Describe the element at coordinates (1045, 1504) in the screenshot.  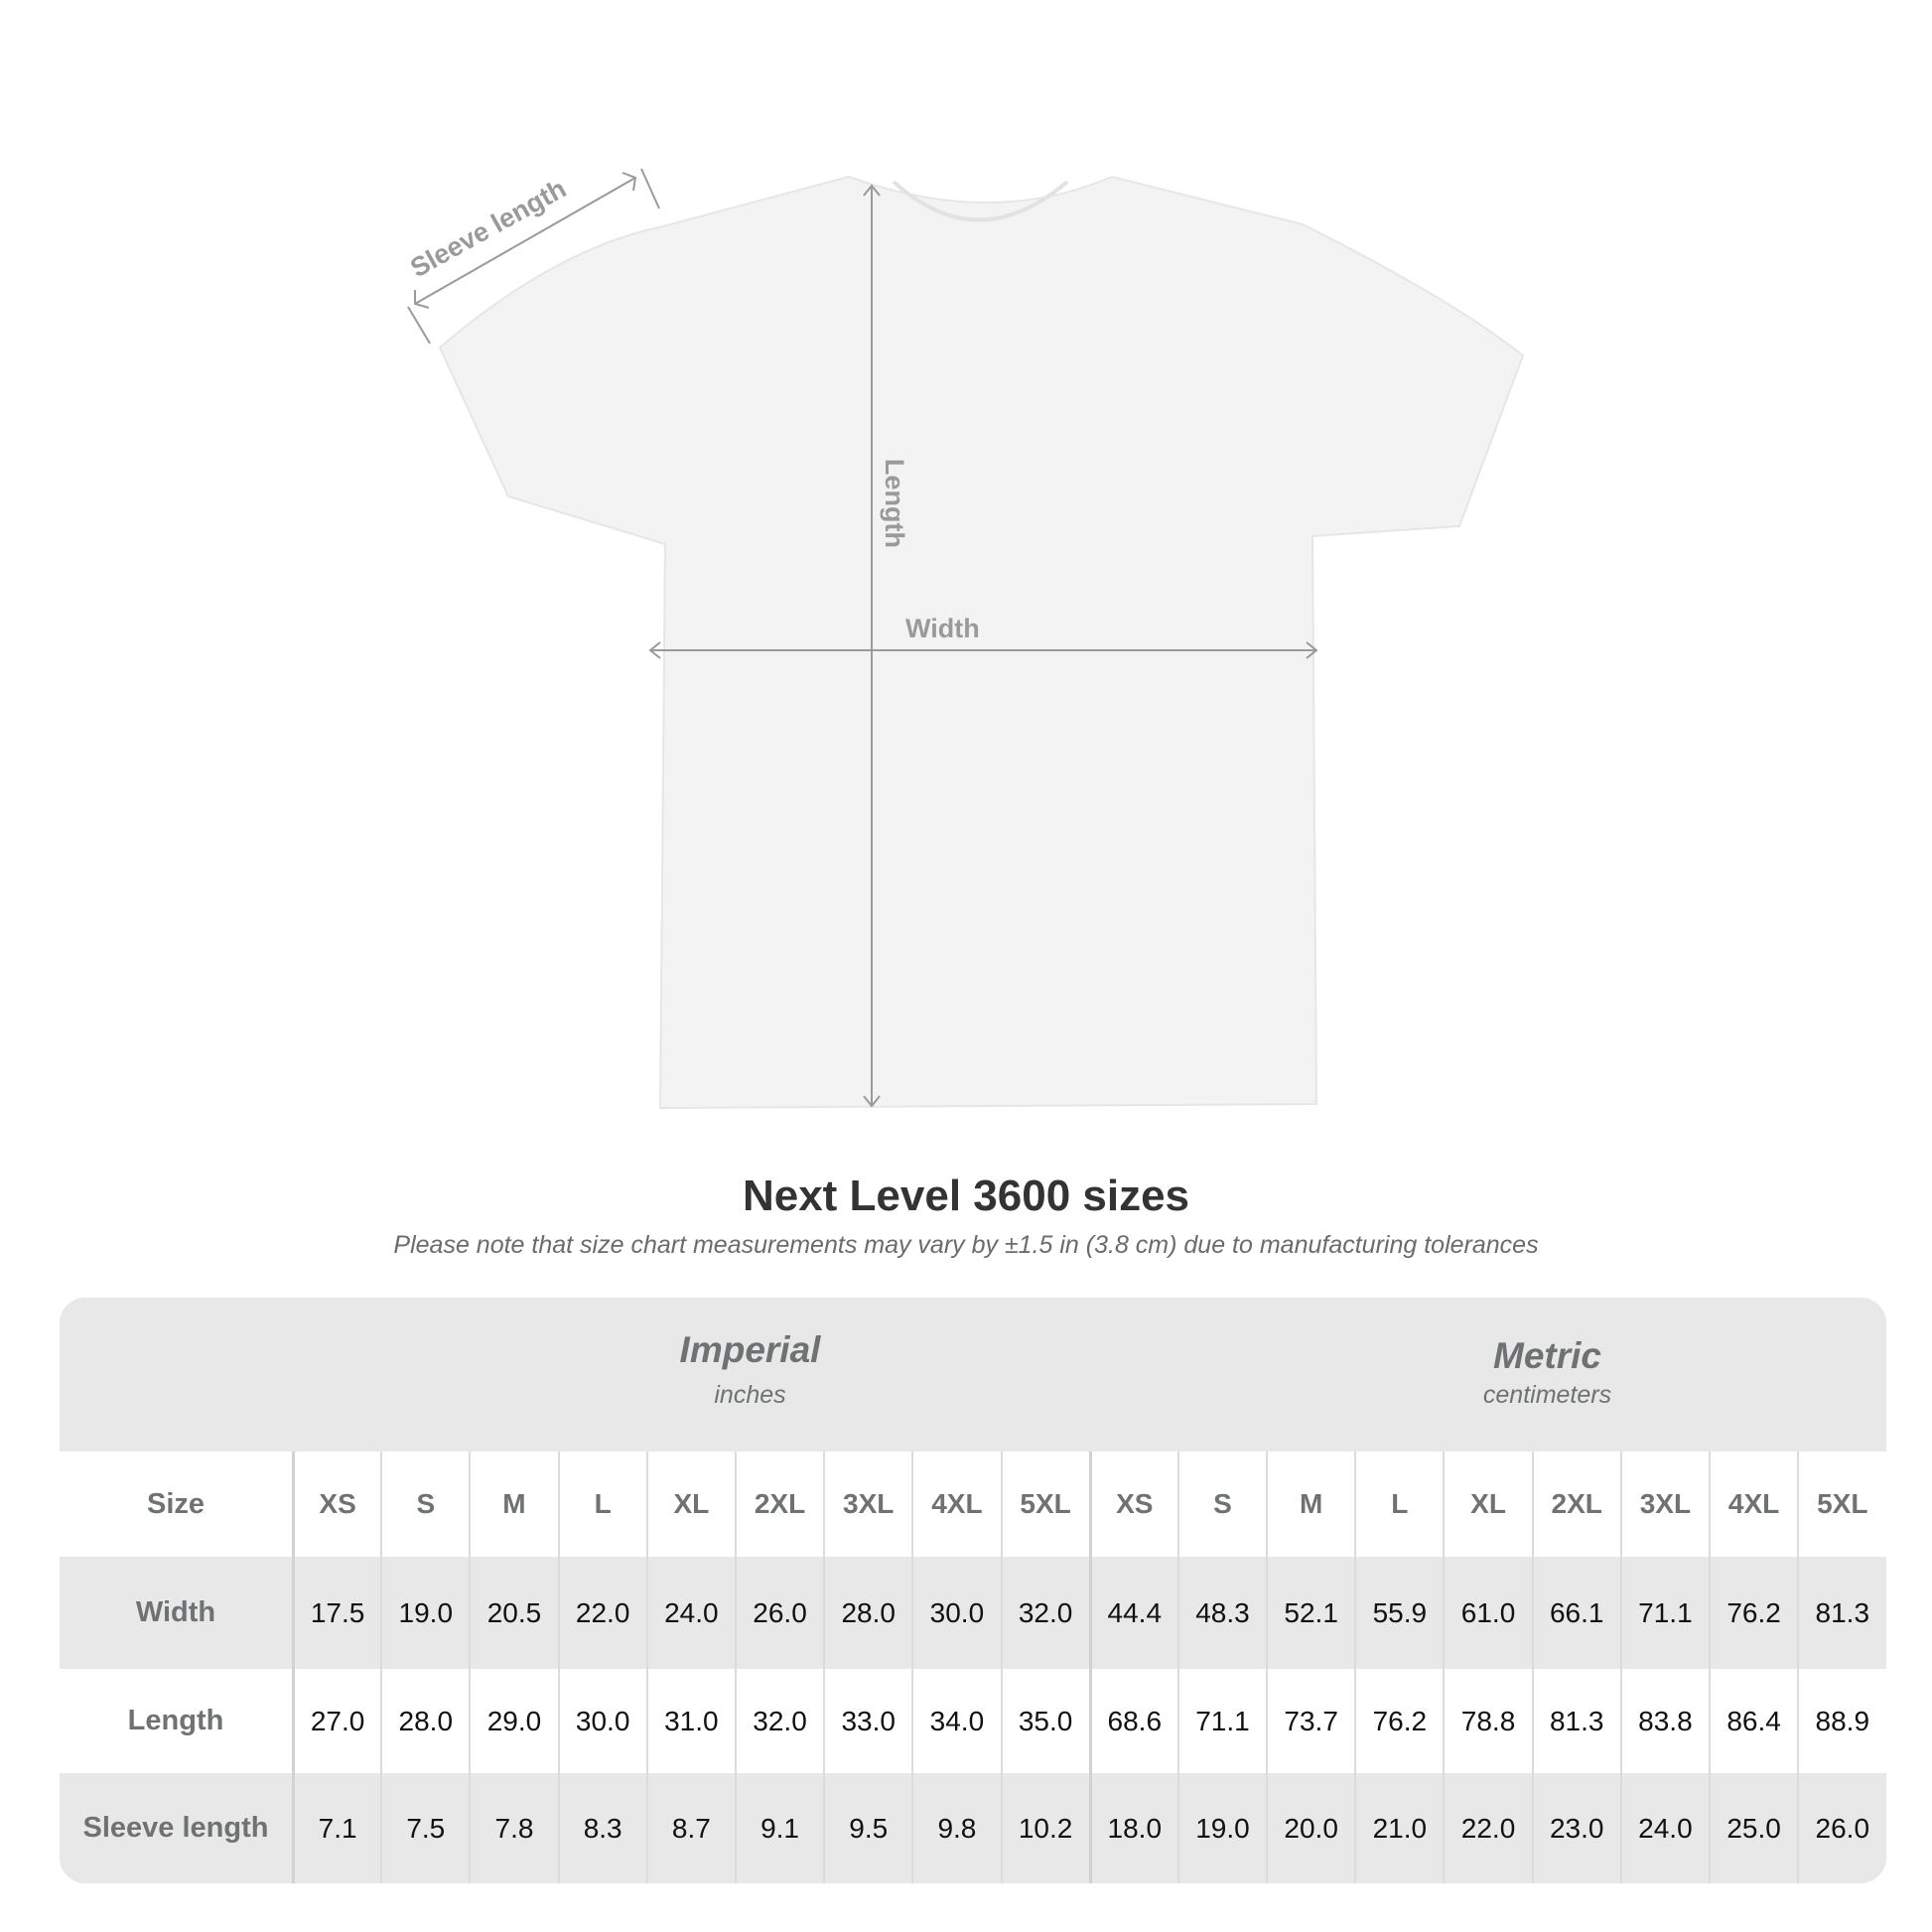
I see `imperial-cell: 5XL` at that location.